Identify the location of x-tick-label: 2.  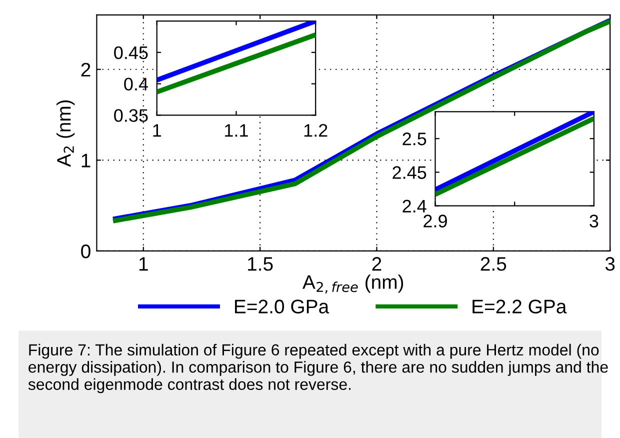
(377, 264).